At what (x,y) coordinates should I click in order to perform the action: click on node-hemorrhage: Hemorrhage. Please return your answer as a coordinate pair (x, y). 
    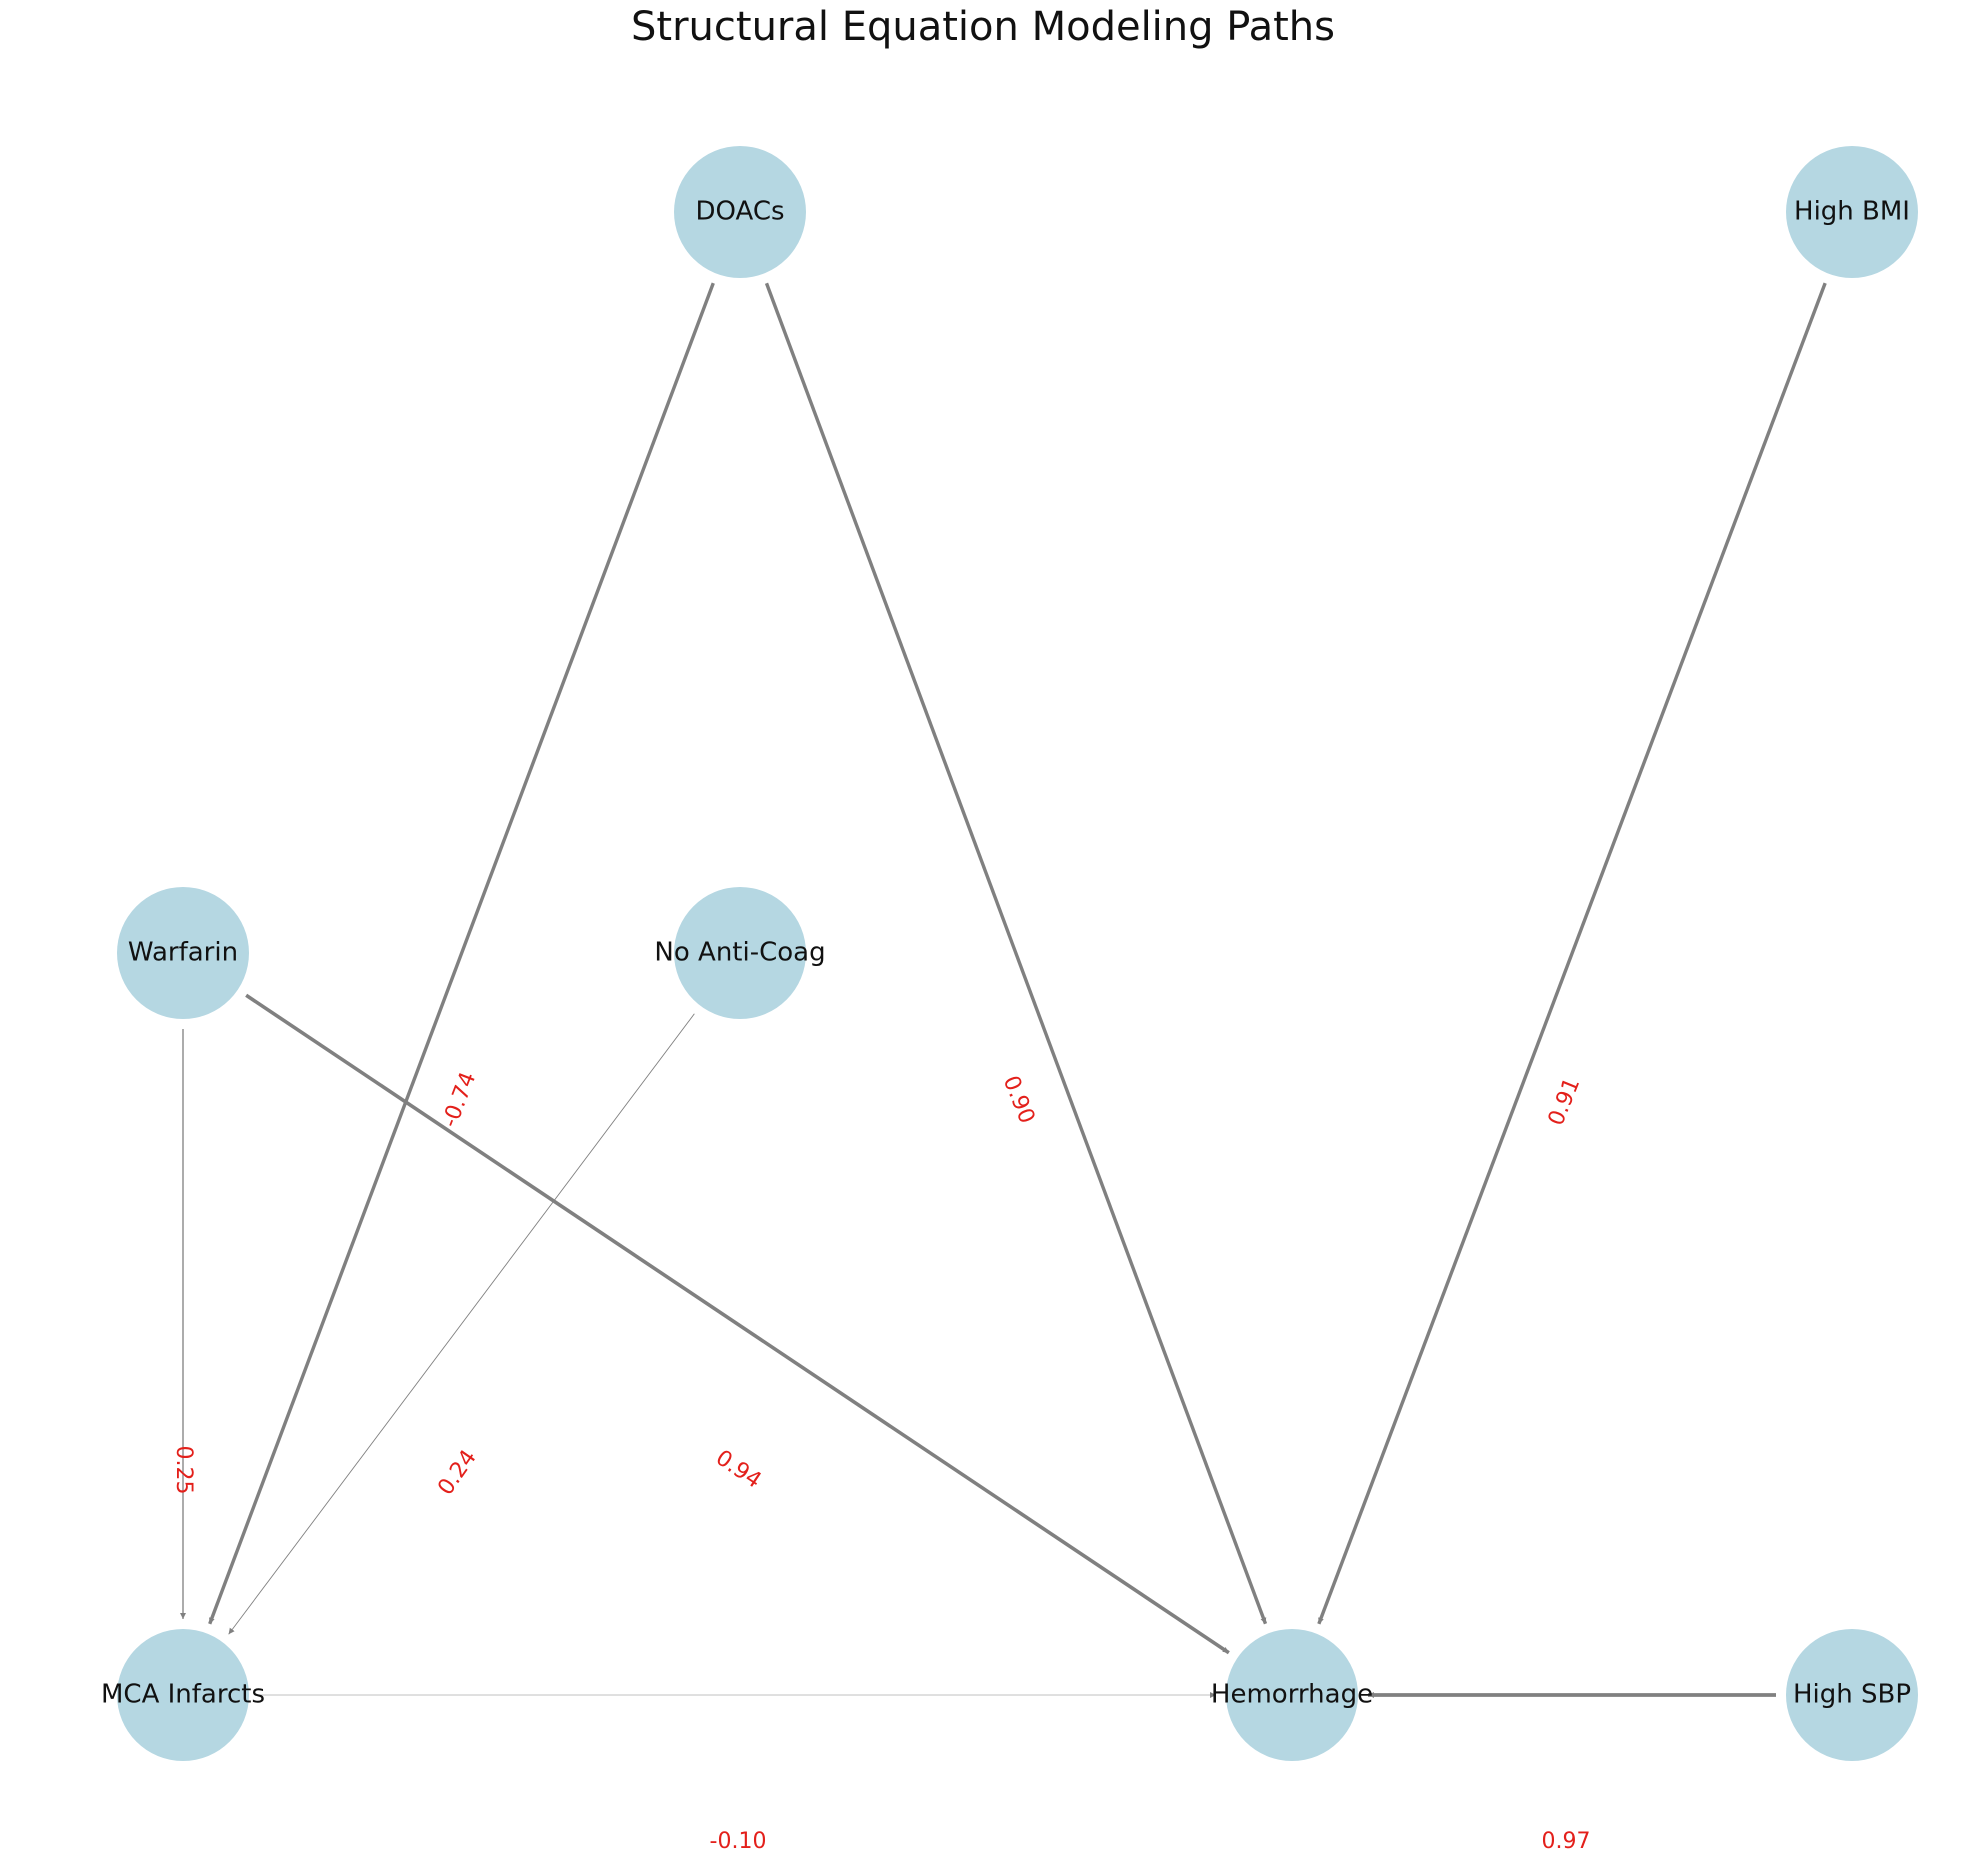
    Looking at the image, I should click on (1292, 1695).